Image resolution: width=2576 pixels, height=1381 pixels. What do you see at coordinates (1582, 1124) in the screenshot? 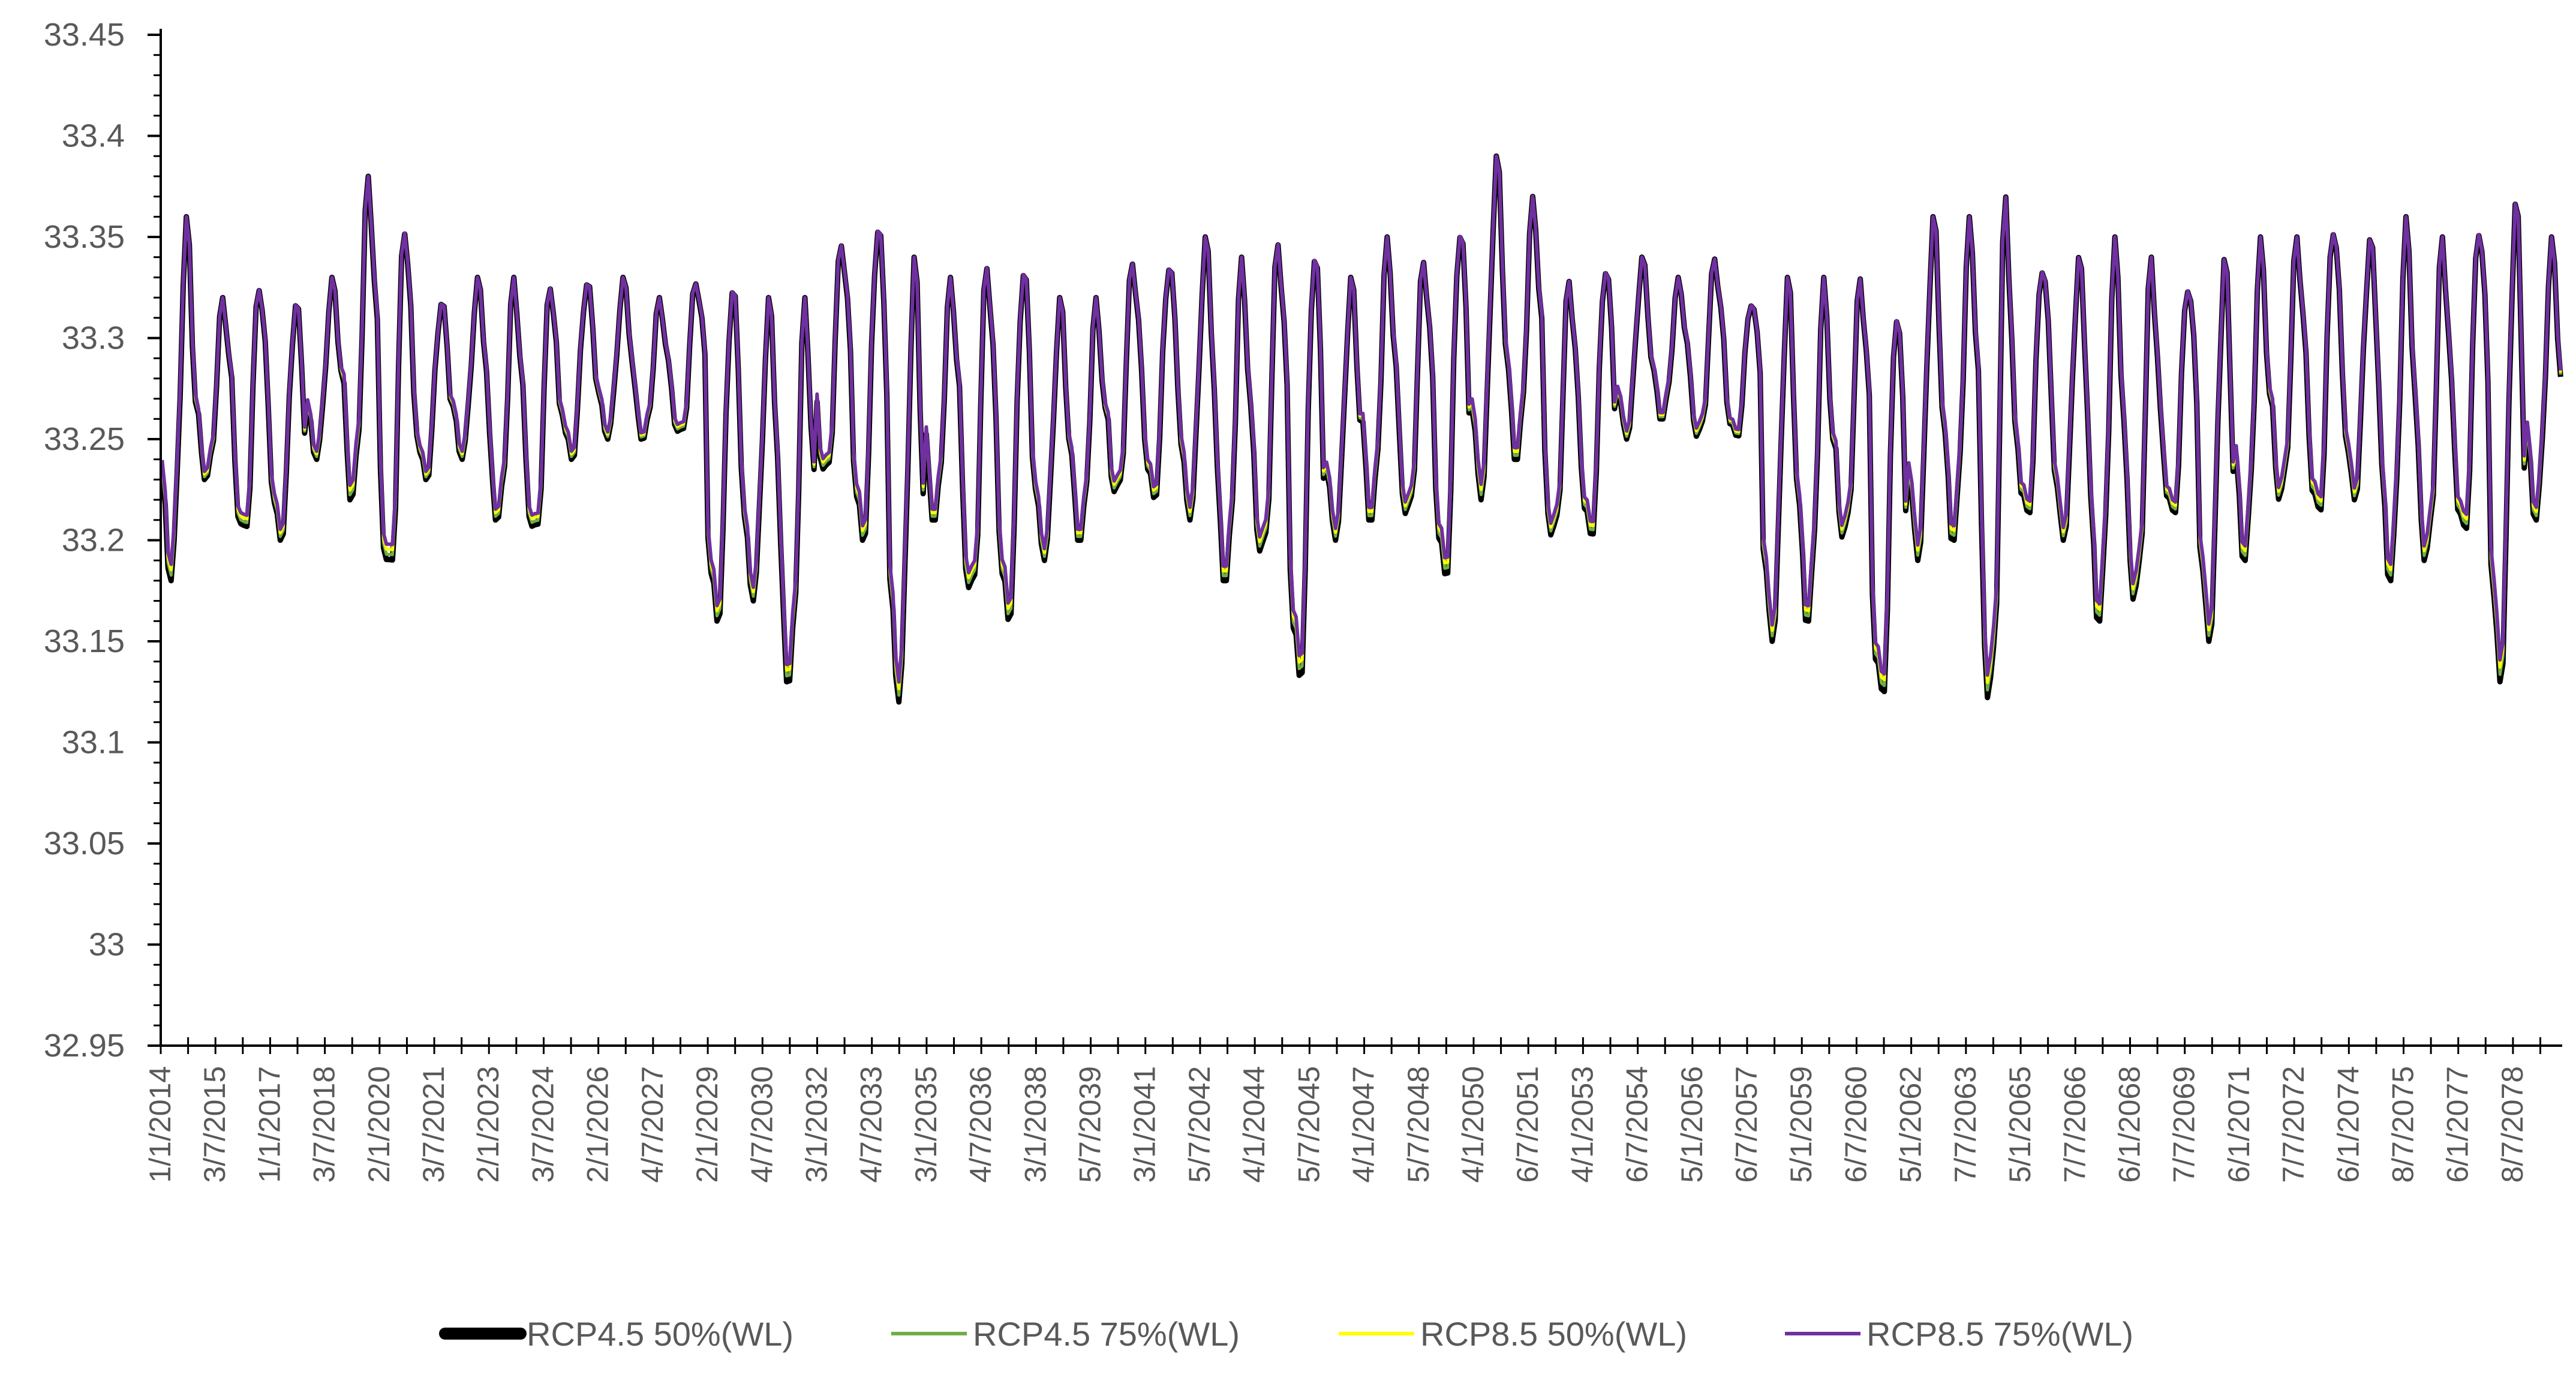
I see `x-tick-label: 4/1/2053` at bounding box center [1582, 1124].